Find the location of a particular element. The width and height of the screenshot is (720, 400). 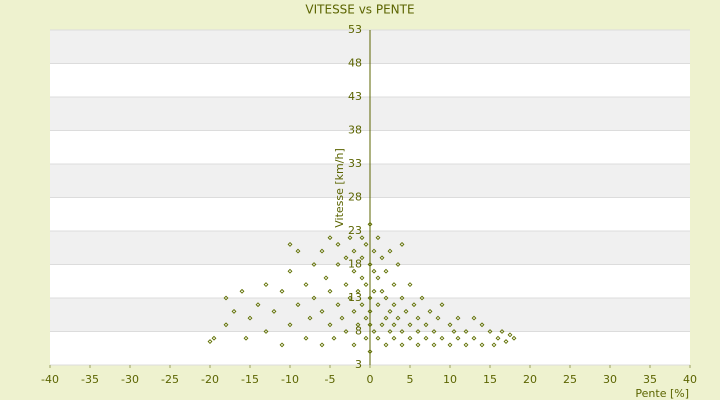

y-tick-label: 23 is located at coordinates (355, 230).